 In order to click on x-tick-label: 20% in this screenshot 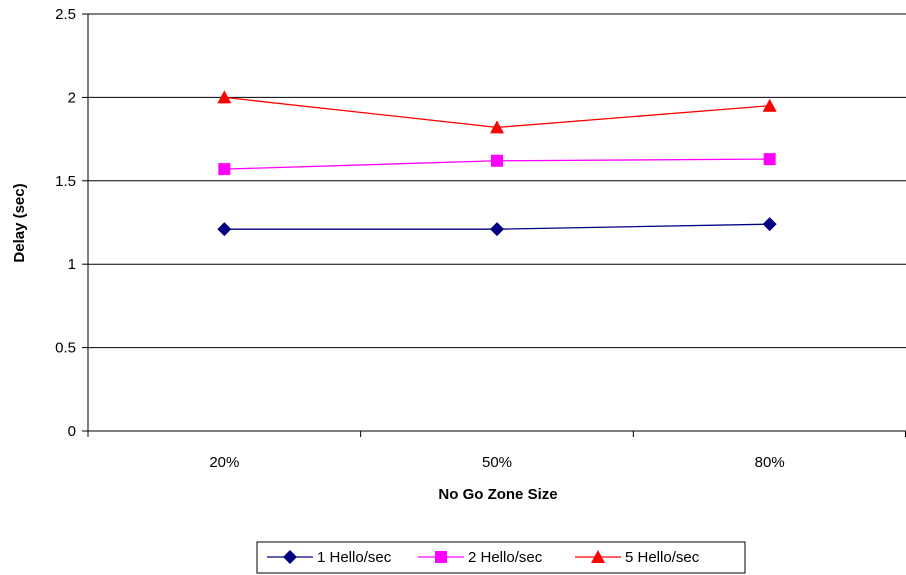, I will do `click(224, 462)`.